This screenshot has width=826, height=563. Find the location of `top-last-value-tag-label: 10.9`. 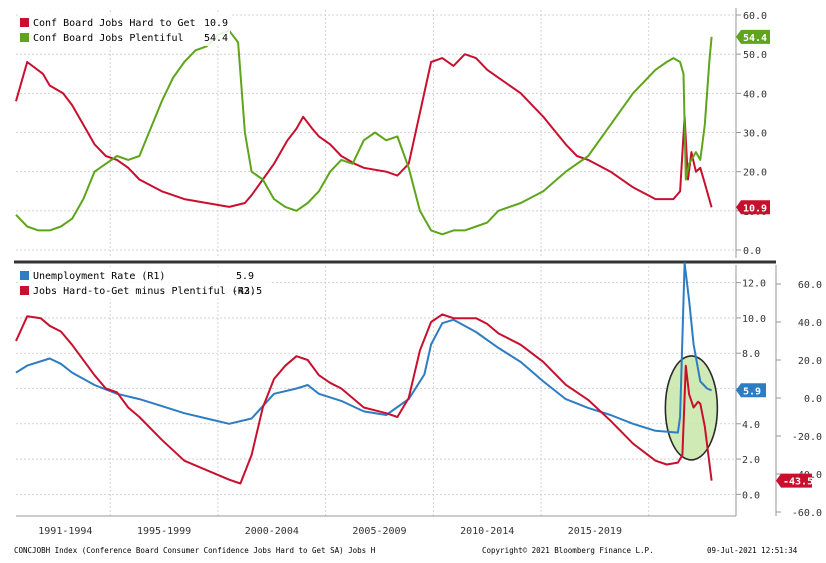

top-last-value-tag-label: 10.9 is located at coordinates (755, 208).